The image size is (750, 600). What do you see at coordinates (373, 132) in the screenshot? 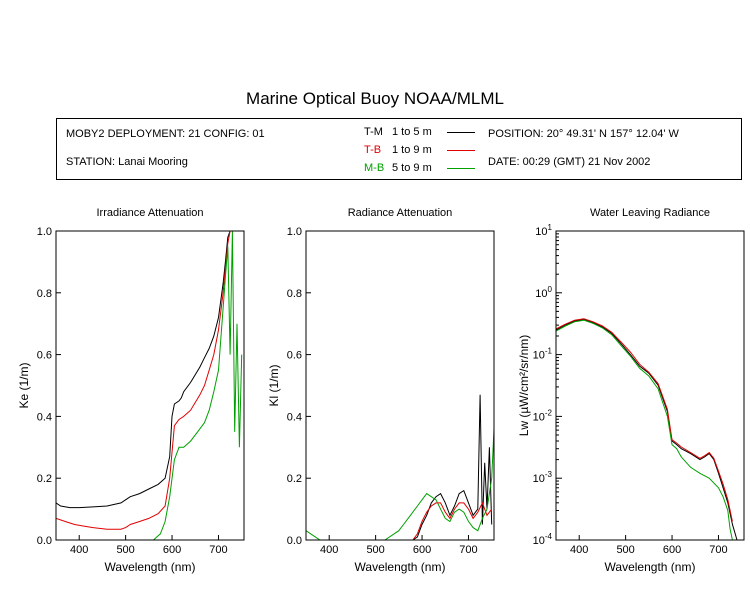
I see `legend-code-tm: T-M` at bounding box center [373, 132].